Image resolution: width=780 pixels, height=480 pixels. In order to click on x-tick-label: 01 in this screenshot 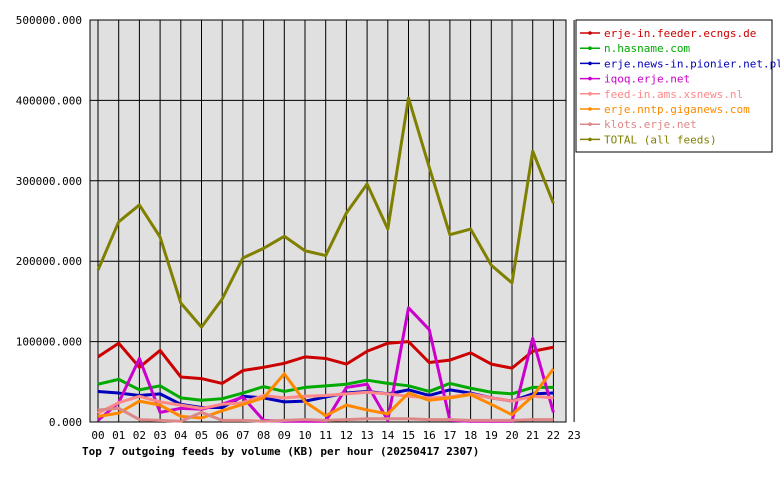, I will do `click(118, 435)`.